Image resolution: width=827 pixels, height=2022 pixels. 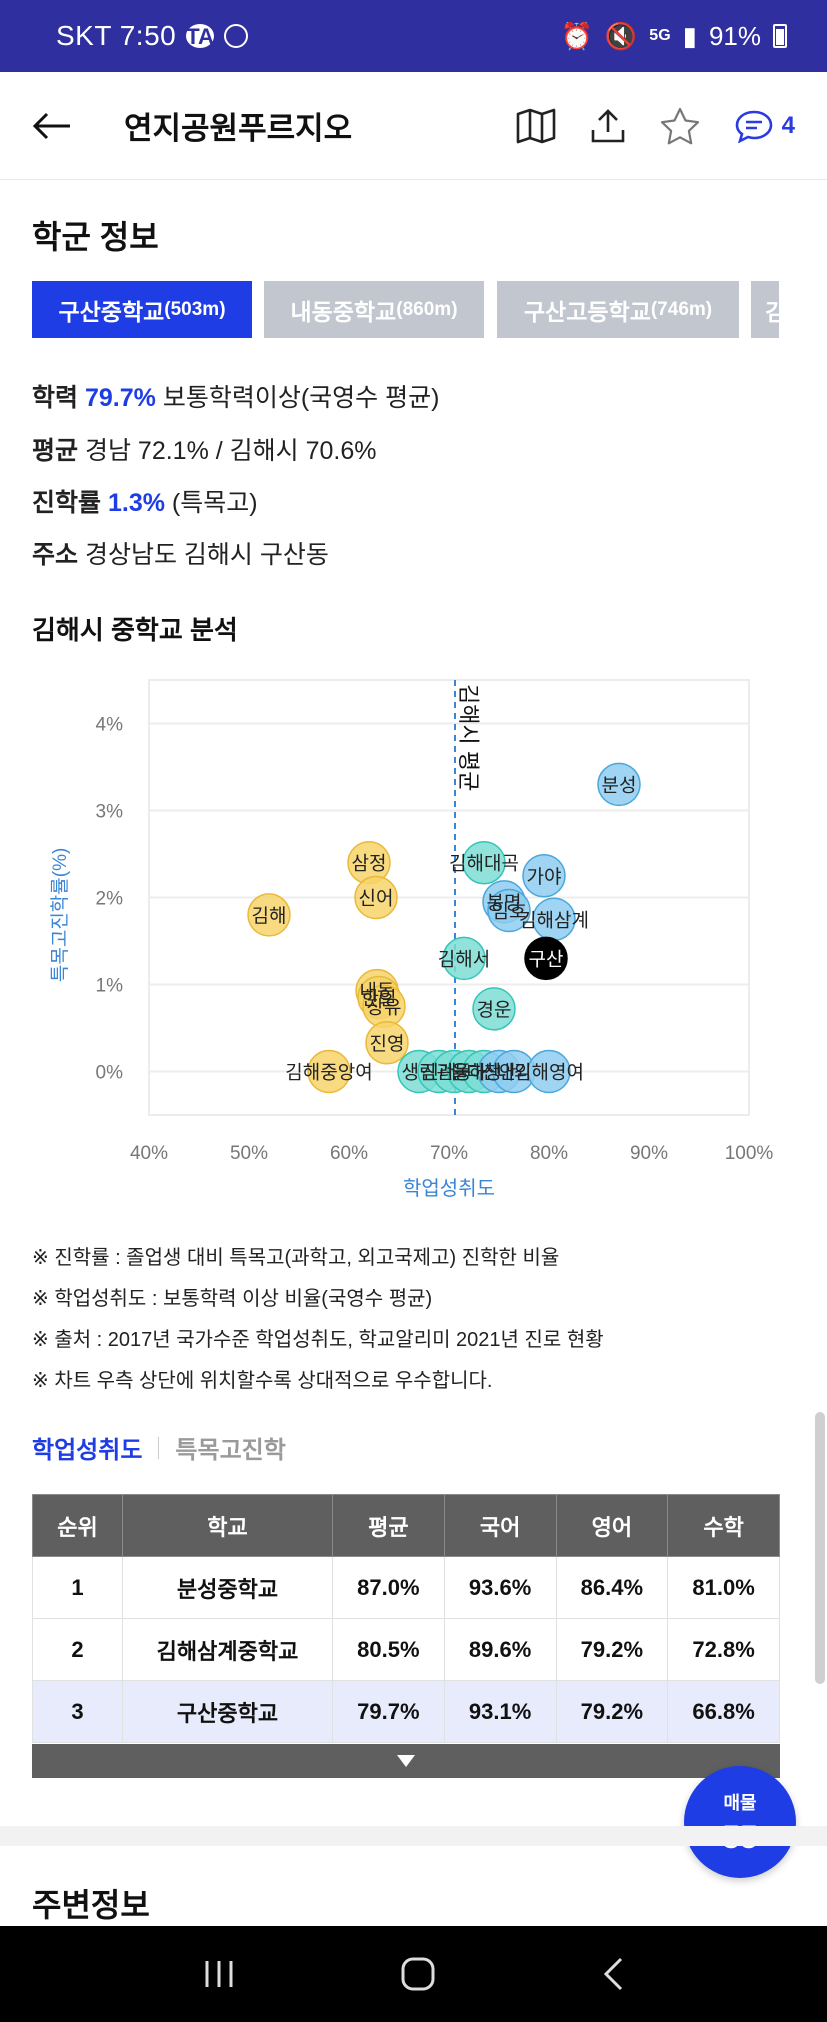 What do you see at coordinates (110, 986) in the screenshot?
I see `y-tick-label: 1%` at bounding box center [110, 986].